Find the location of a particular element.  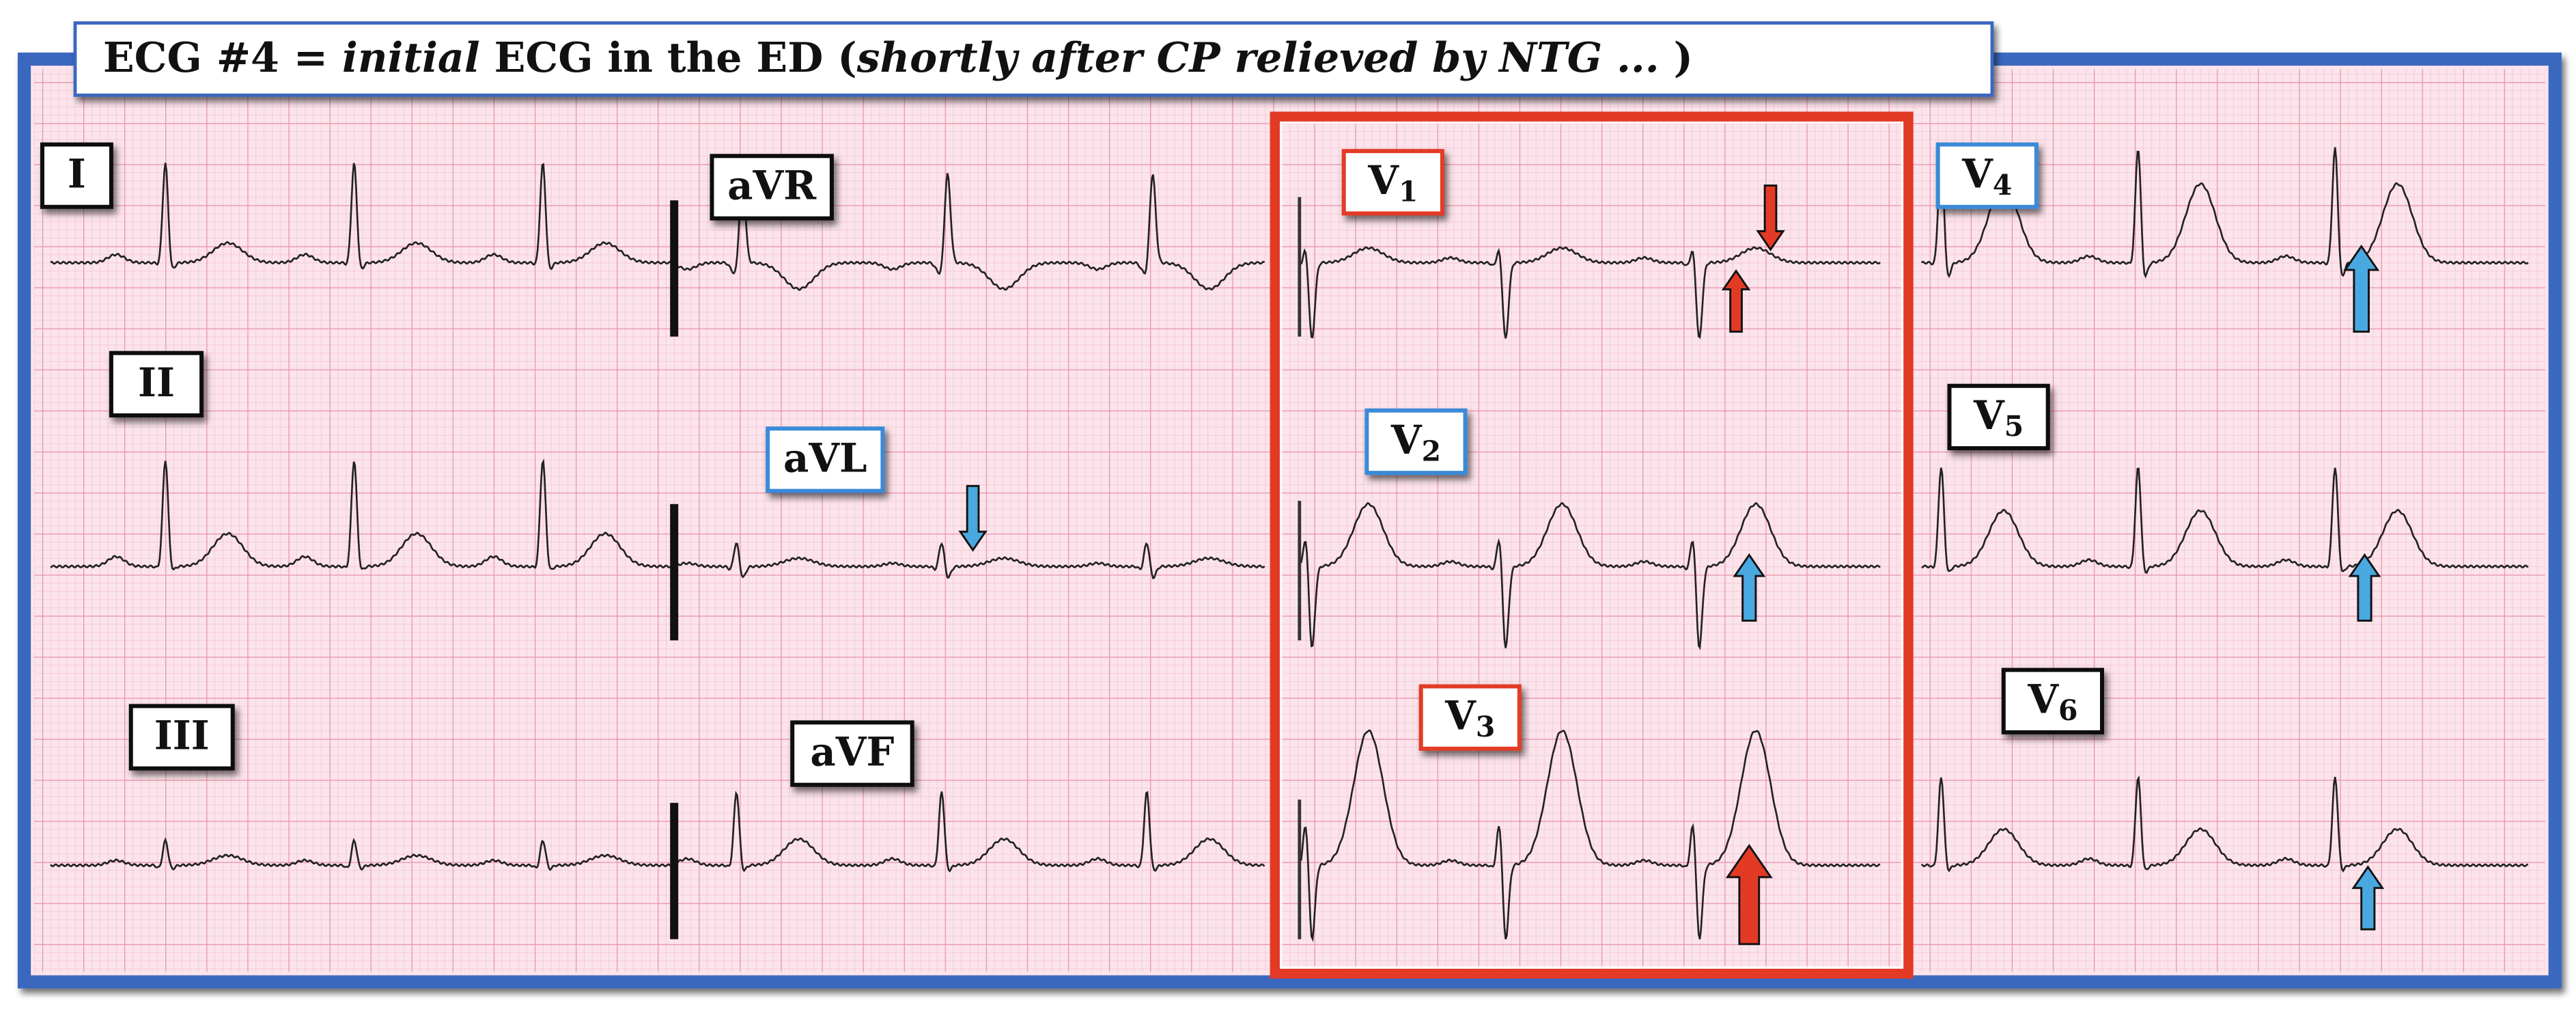

lead-name: aVF is located at coordinates (852, 751).